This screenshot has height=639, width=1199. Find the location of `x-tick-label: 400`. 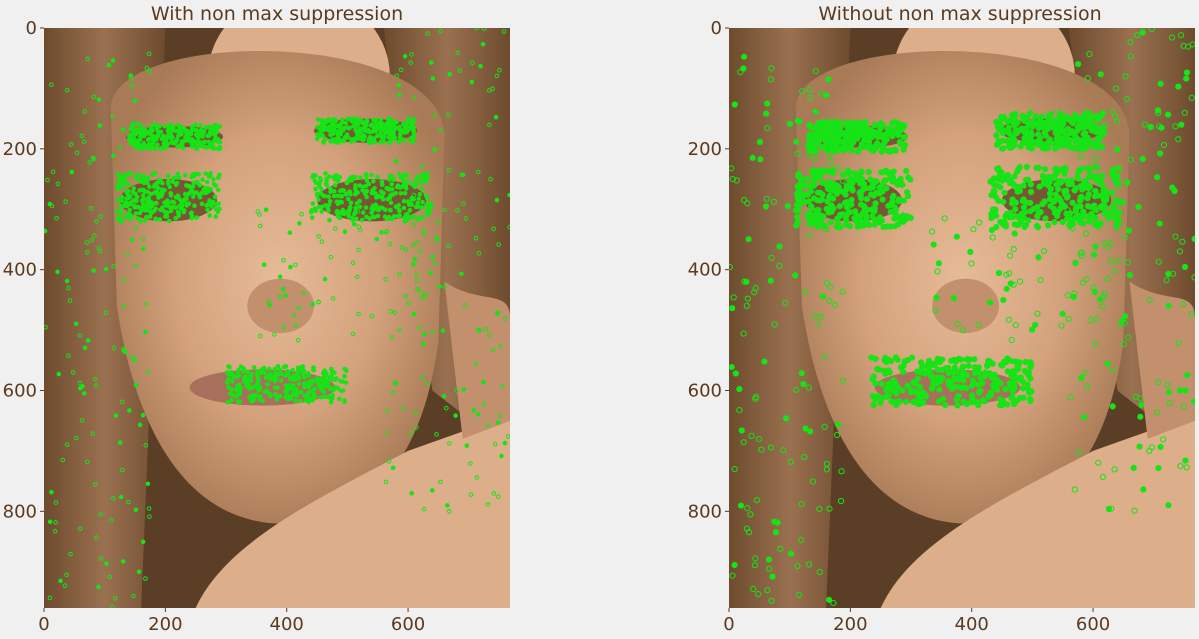

x-tick-label: 400 is located at coordinates (972, 624).